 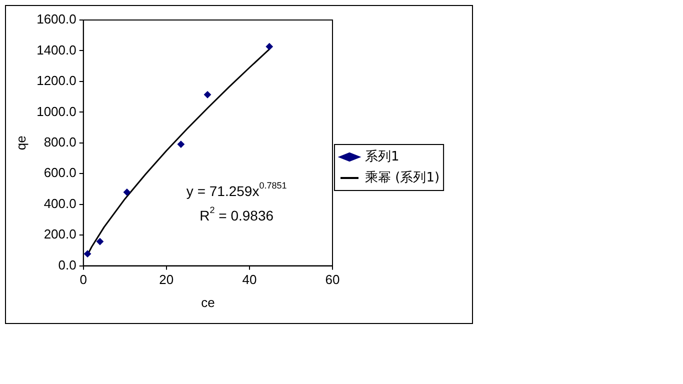 I want to click on y-tick-label: 1000.0, so click(x=56, y=111).